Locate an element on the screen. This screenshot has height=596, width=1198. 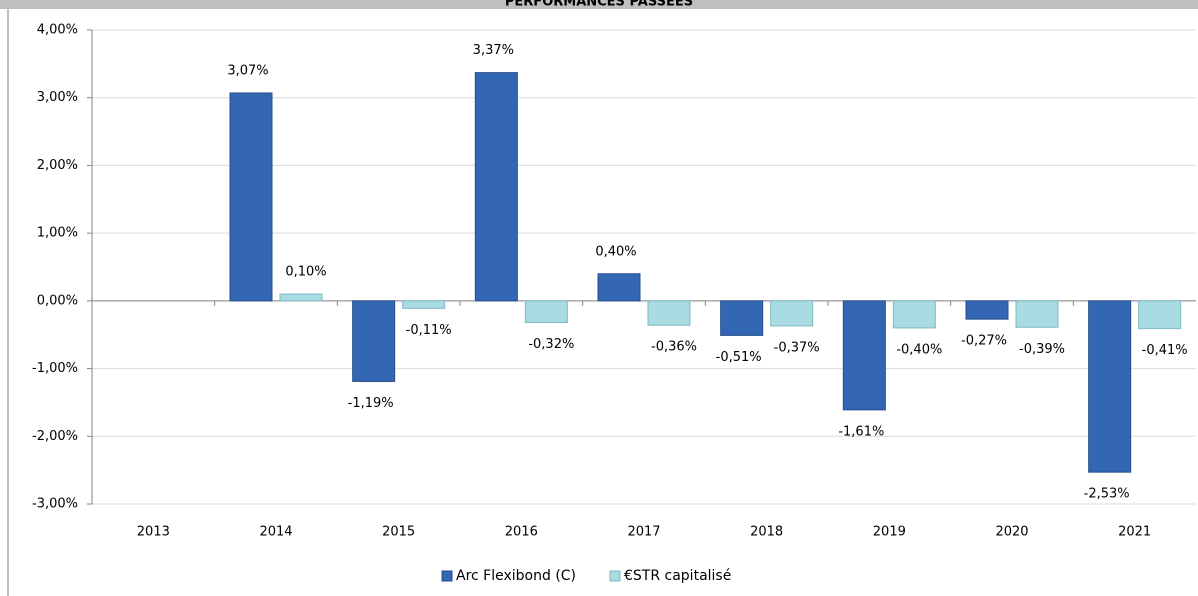
y-tick-label: 3,00% is located at coordinates (57, 97).